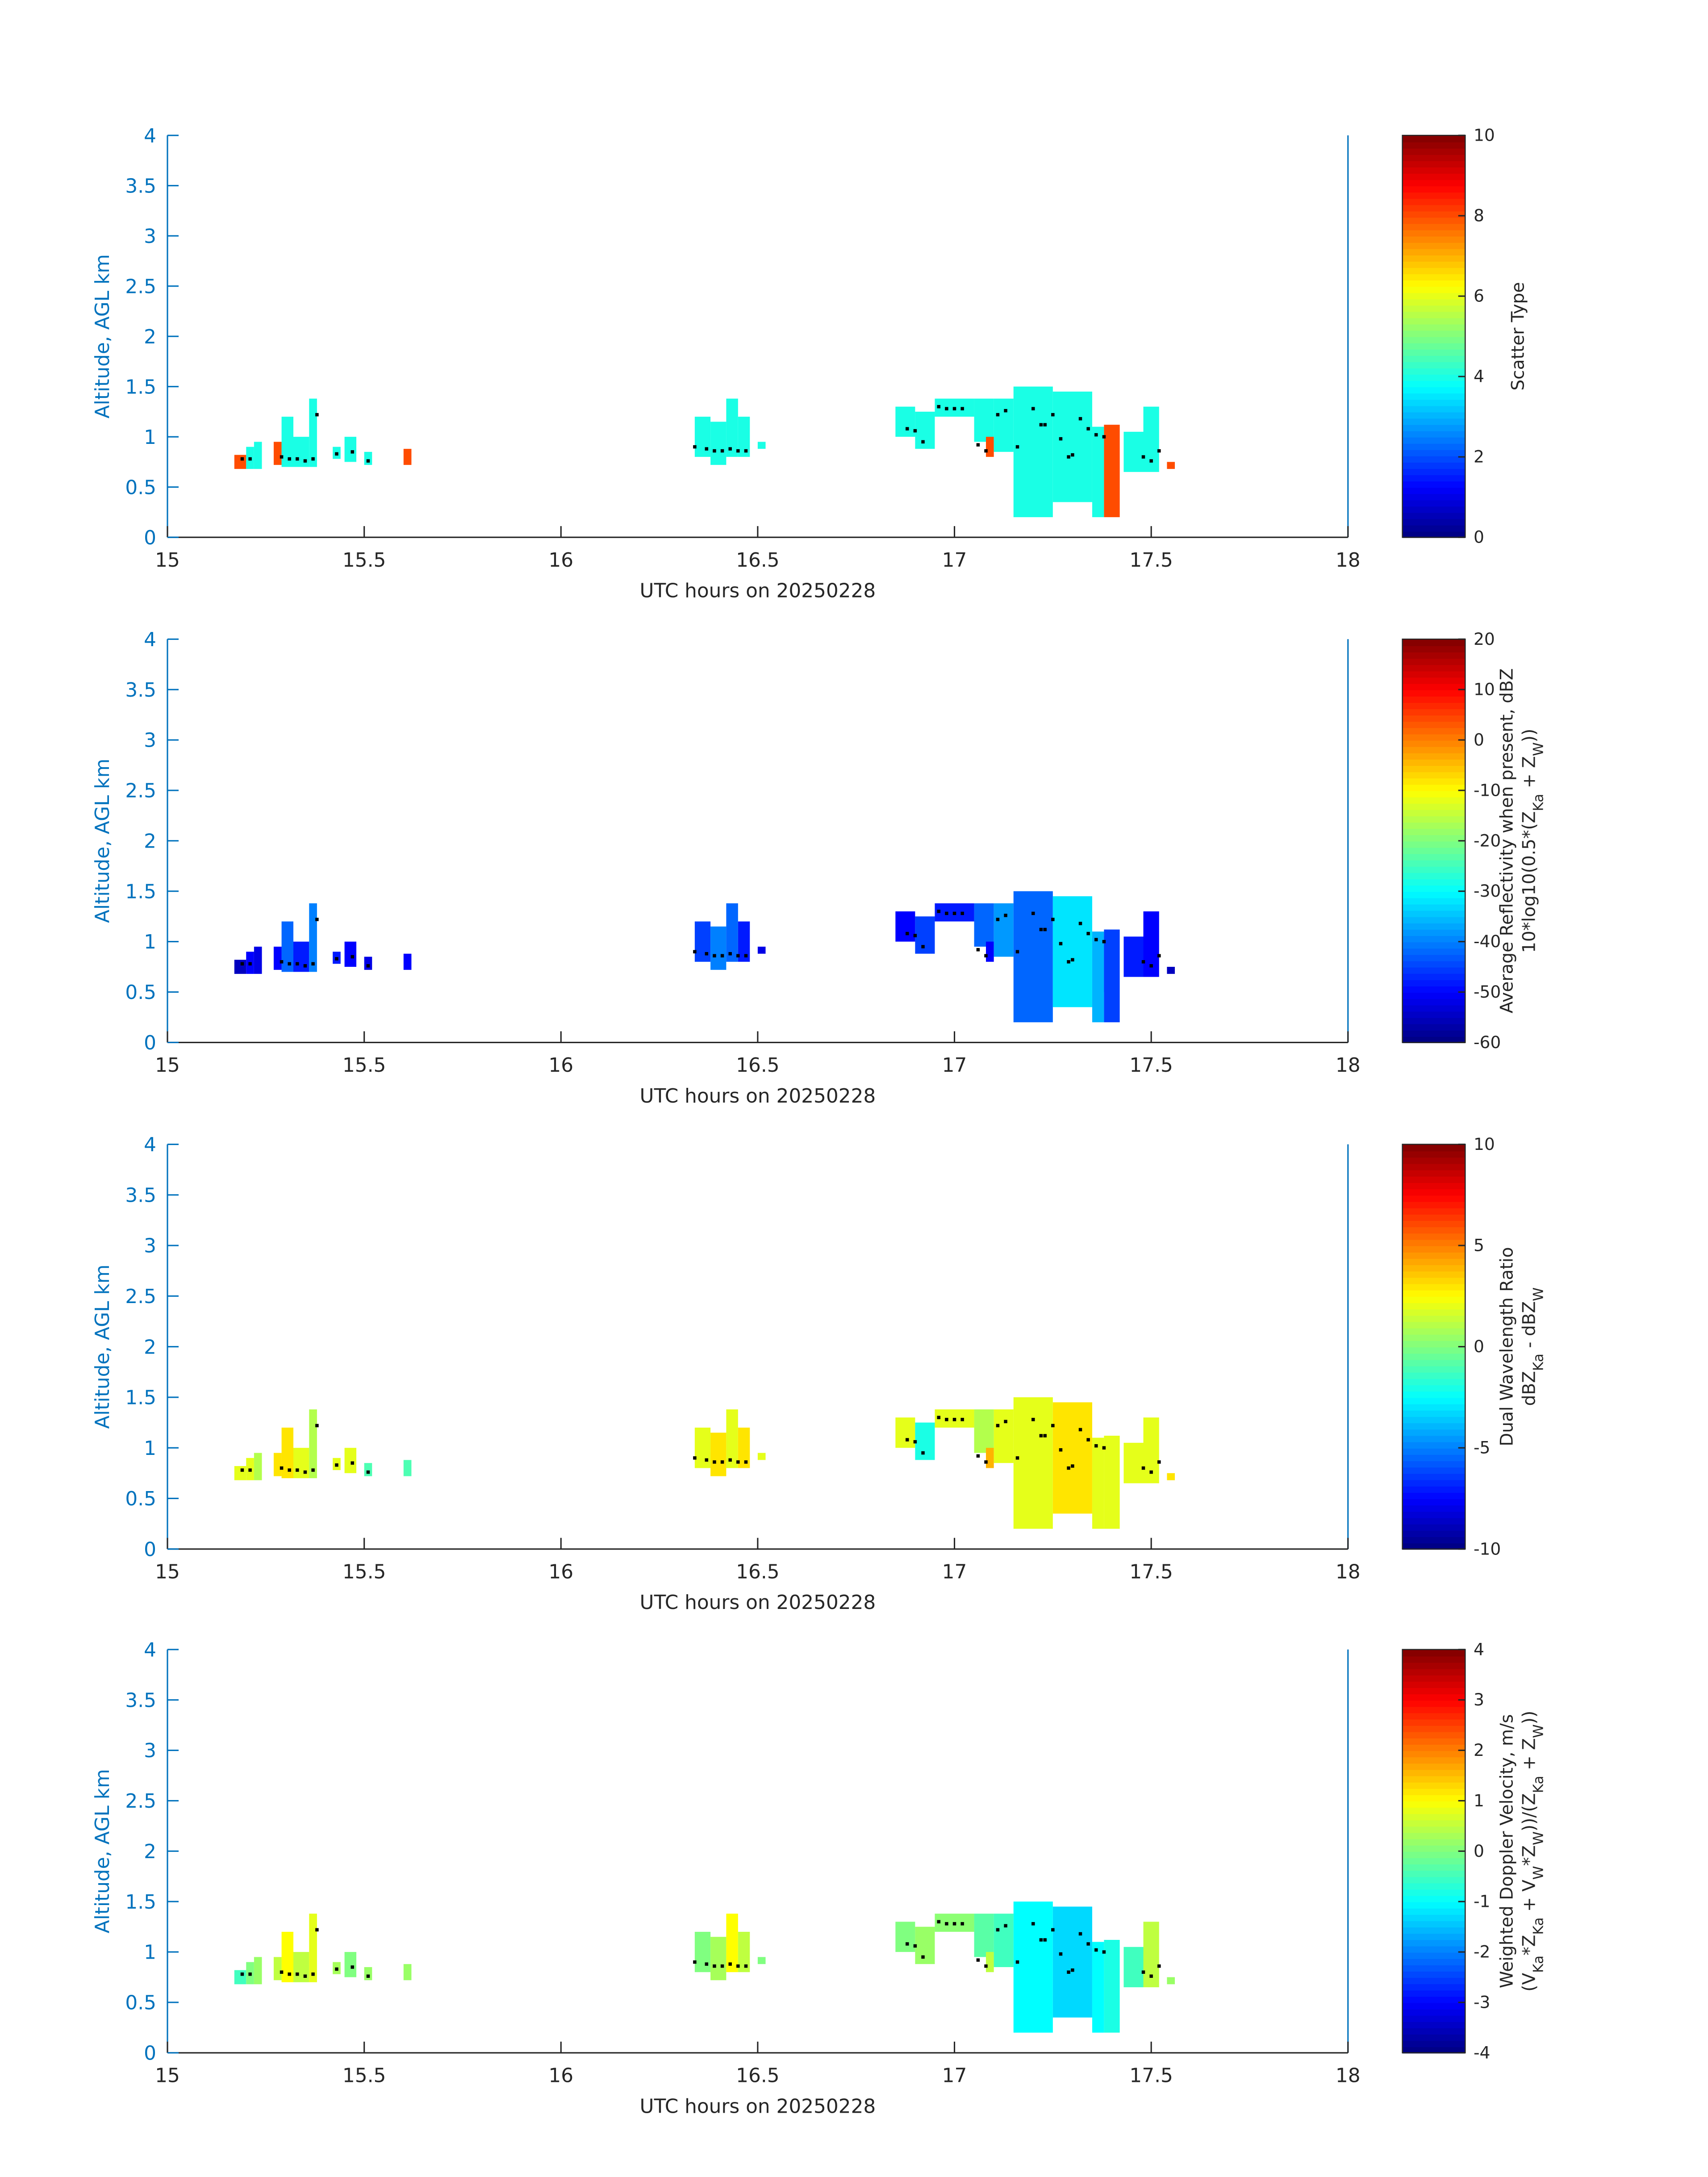 The height and width of the screenshot is (2177, 1708). What do you see at coordinates (364, 1065) in the screenshot?
I see `x-tick-label: 15.5` at bounding box center [364, 1065].